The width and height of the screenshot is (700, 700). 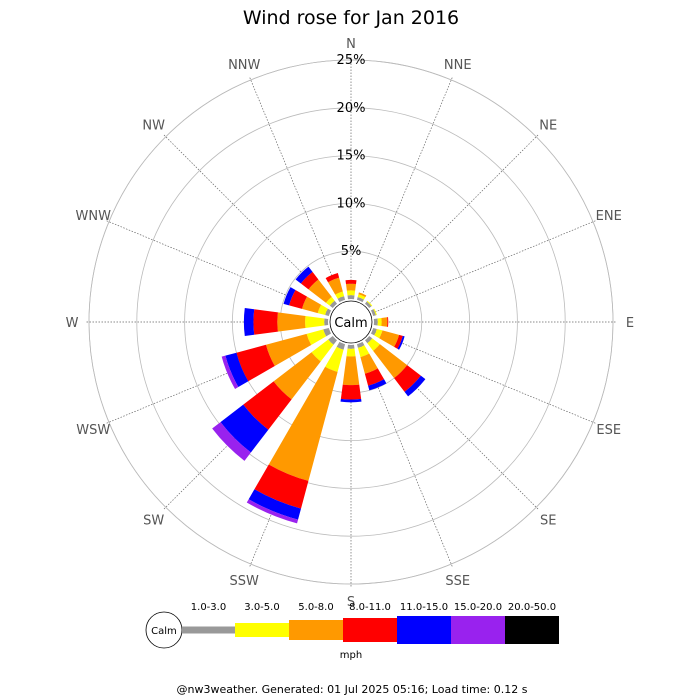 What do you see at coordinates (351, 156) in the screenshot?
I see `radial-tick-label: 15%` at bounding box center [351, 156].